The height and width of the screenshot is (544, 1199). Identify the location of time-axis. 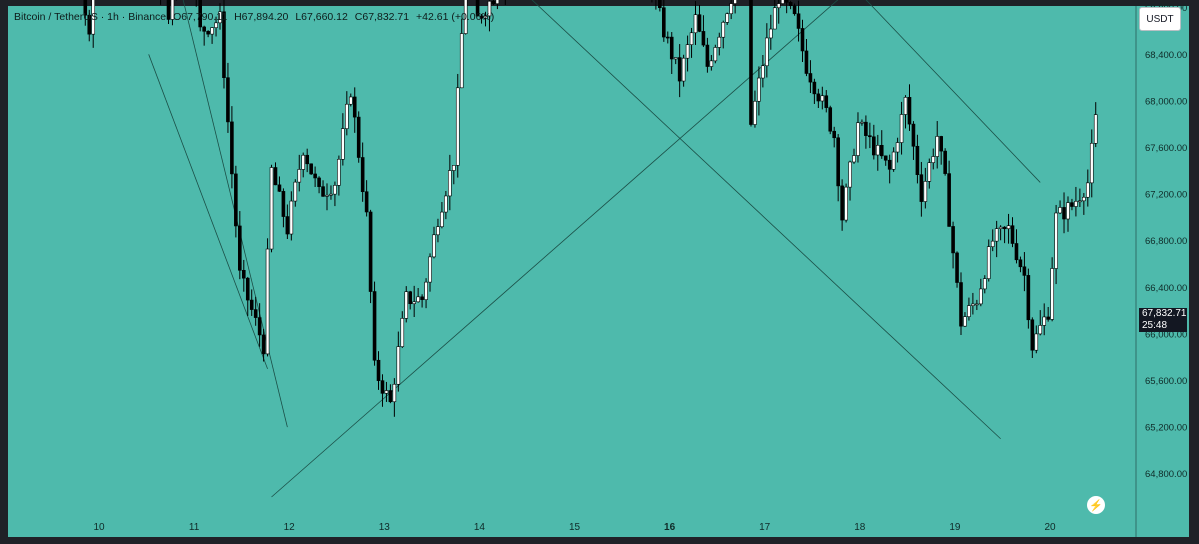
(598, 525).